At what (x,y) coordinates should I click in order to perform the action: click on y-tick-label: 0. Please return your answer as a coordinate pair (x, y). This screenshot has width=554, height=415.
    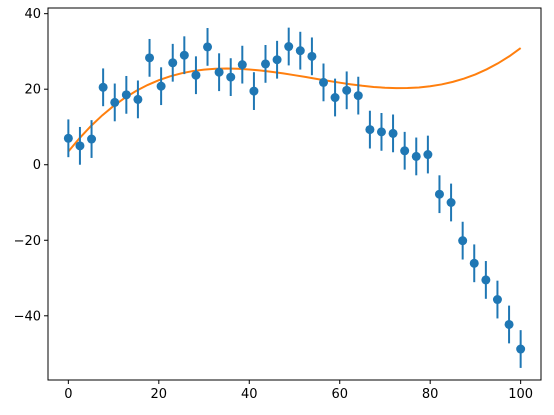
    Looking at the image, I should click on (37, 165).